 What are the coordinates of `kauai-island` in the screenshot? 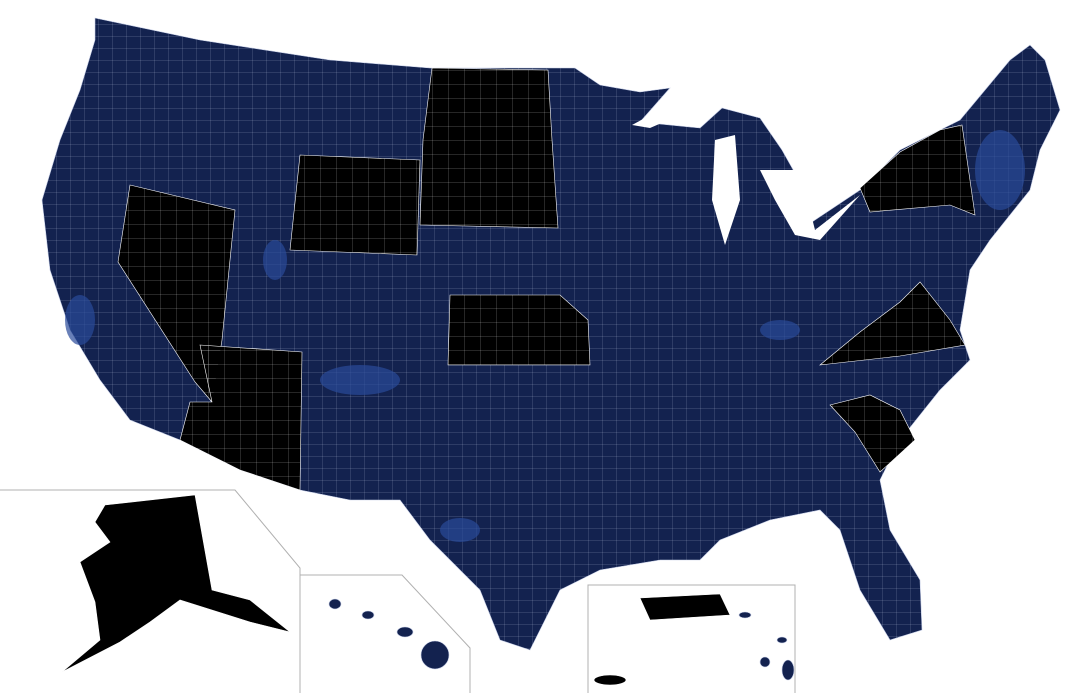 It's located at (335, 604).